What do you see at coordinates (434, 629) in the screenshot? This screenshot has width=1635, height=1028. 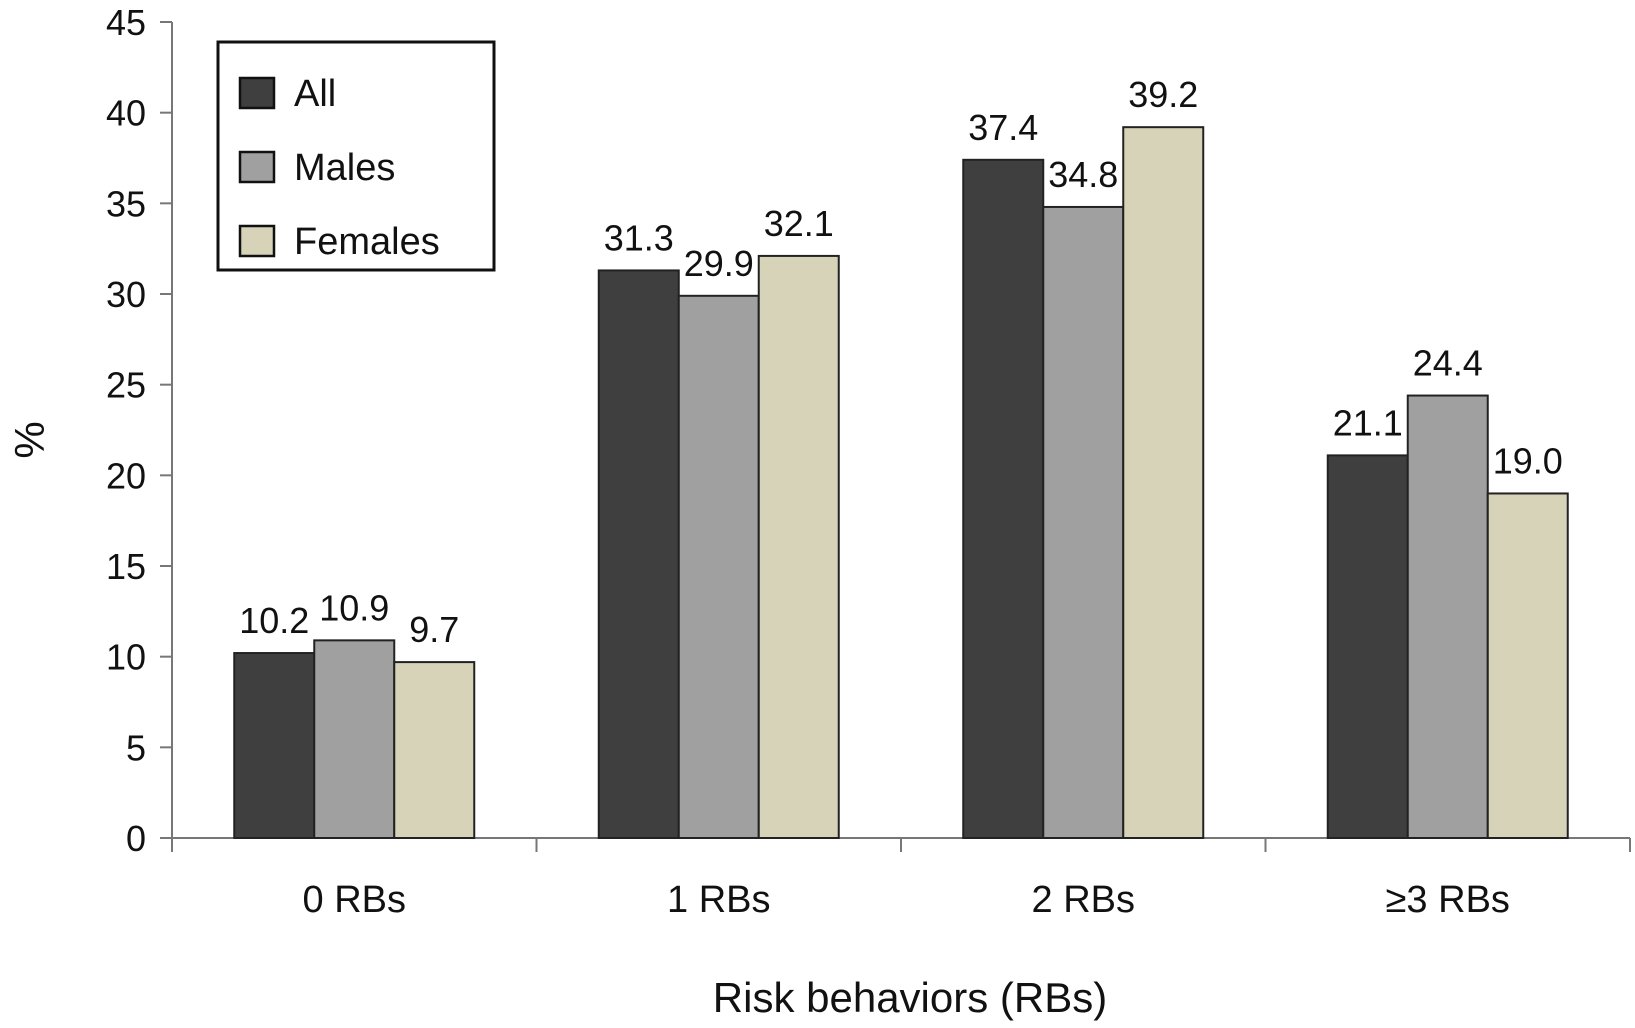 I see `data-label: 9.7` at bounding box center [434, 629].